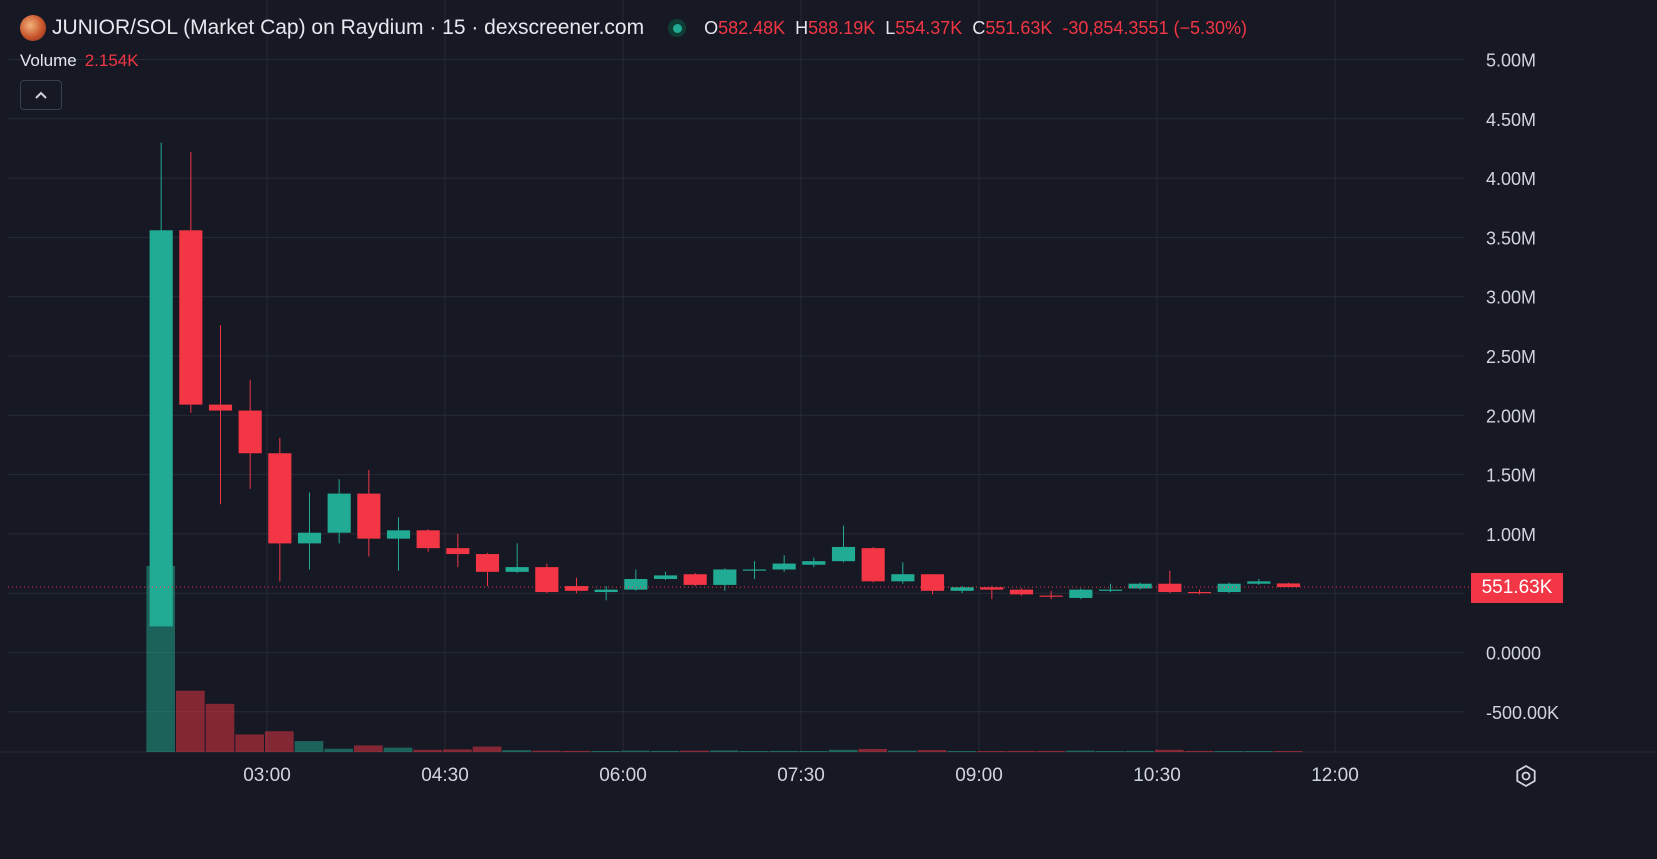  Describe the element at coordinates (1511, 179) in the screenshot. I see `y-tick-label: 4.00M` at that location.